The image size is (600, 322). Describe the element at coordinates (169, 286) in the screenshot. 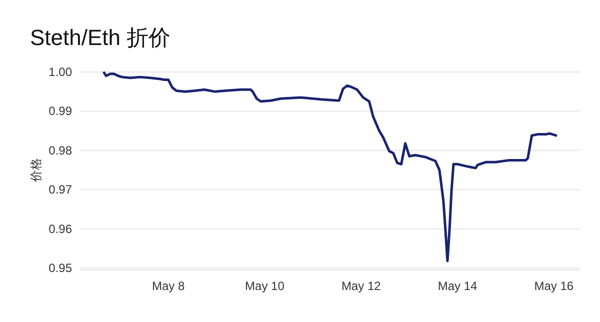

I see `x-tick-label: May 8` at that location.